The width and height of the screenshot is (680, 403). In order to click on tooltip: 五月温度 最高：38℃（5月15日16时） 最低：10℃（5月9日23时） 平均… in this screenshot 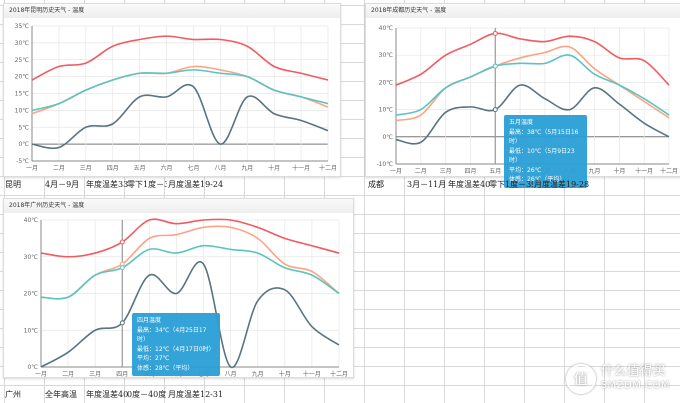, I will do `click(545, 151)`.